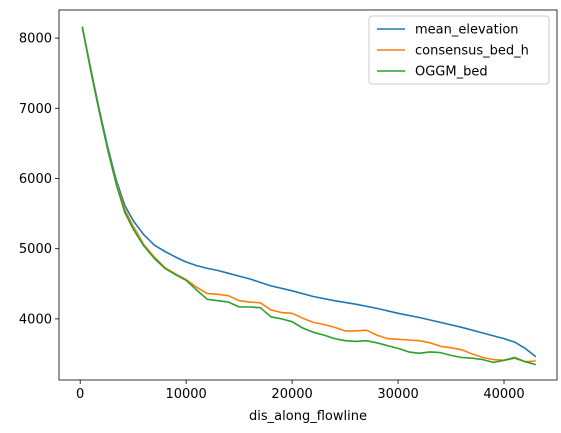 This screenshot has height=433, width=561. I want to click on x-axis-label: dis_along_flowline, so click(308, 416).